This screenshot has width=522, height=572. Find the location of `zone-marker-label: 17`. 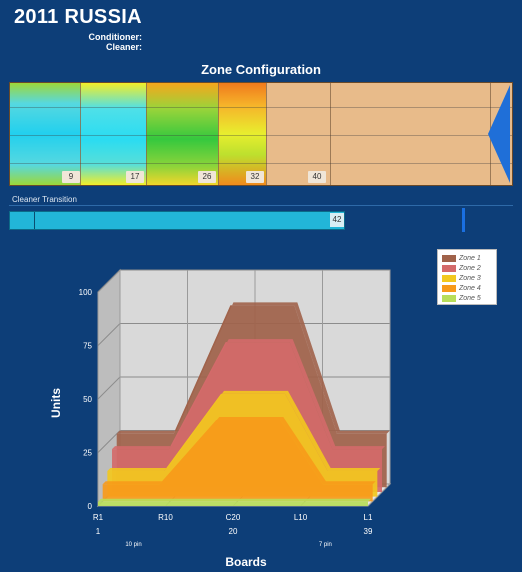

zone-marker-label: 17 is located at coordinates (135, 177).